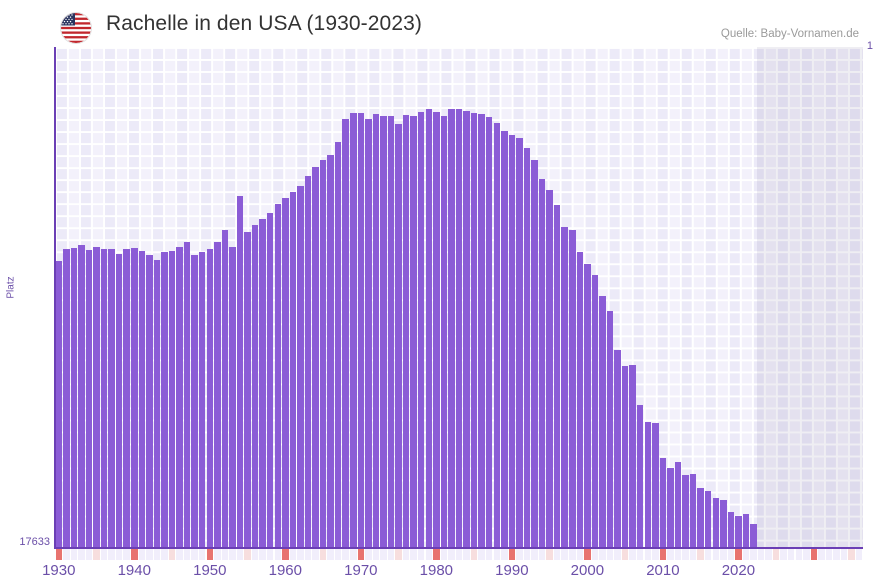  What do you see at coordinates (11, 287) in the screenshot?
I see `y-axis-title: Platz` at bounding box center [11, 287].